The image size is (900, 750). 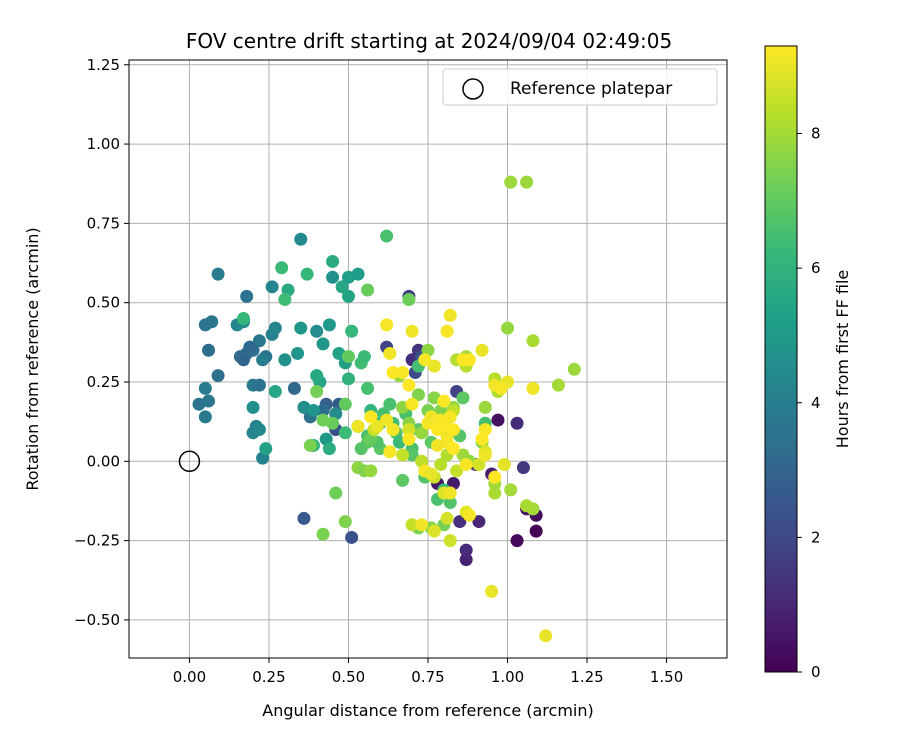 I want to click on x-tick-label: 1.50, so click(x=666, y=677).